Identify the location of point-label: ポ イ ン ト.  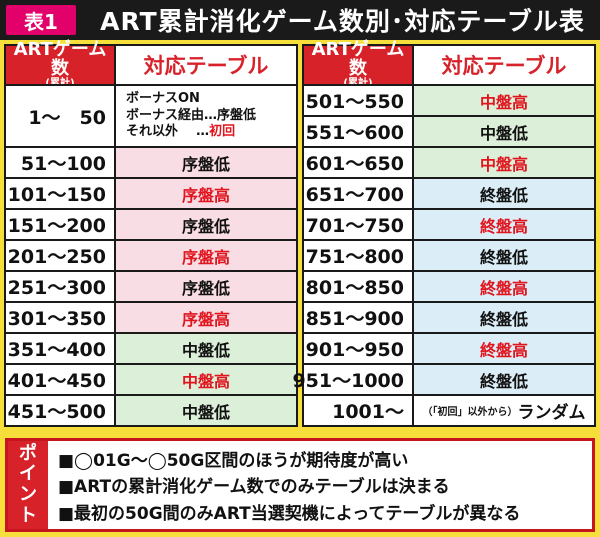
(28, 485).